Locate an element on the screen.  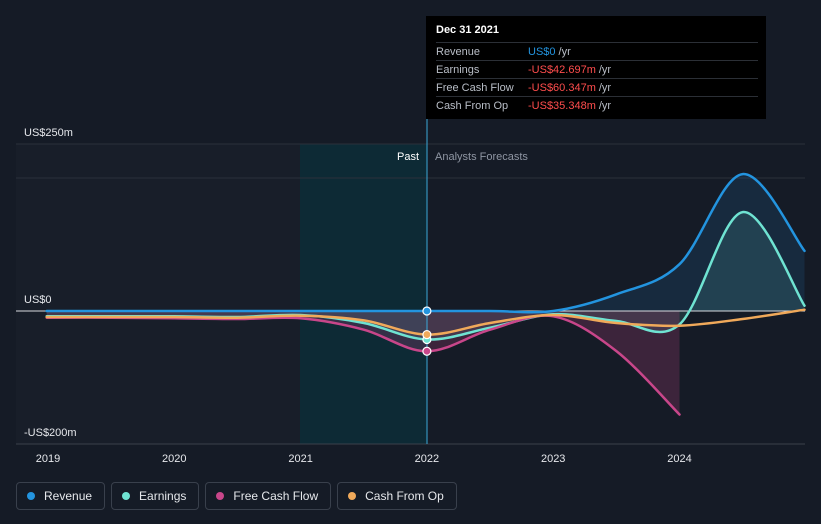
tooltip-row: Earnings -US$42.697m/yr is located at coordinates (597, 69).